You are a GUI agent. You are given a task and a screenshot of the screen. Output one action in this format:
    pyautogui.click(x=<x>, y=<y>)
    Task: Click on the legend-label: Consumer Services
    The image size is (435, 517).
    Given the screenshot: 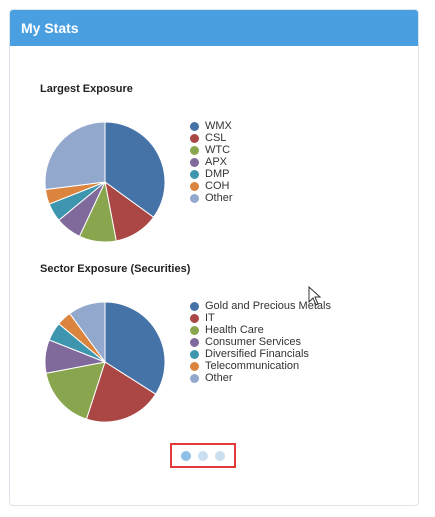 What is the action you would take?
    pyautogui.click(x=253, y=342)
    